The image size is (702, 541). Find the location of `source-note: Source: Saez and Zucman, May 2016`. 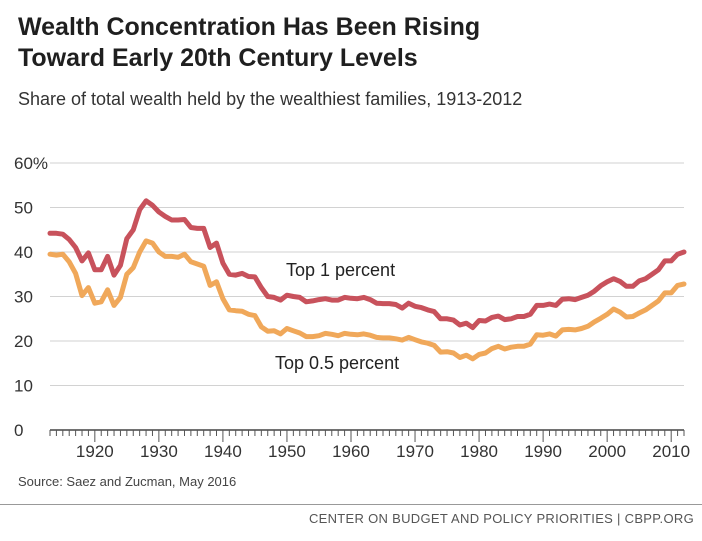

source-note: Source: Saez and Zucman, May 2016 is located at coordinates (127, 481).